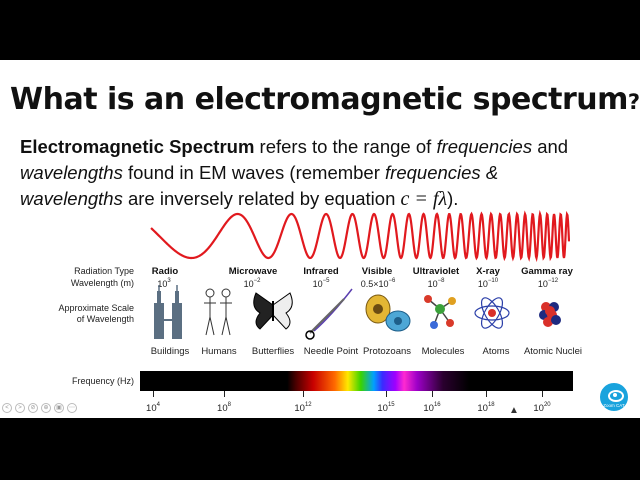 This screenshot has width=640, height=480. What do you see at coordinates (102, 283) in the screenshot?
I see `row-label-wavelength: Wavelength (m)` at bounding box center [102, 283].